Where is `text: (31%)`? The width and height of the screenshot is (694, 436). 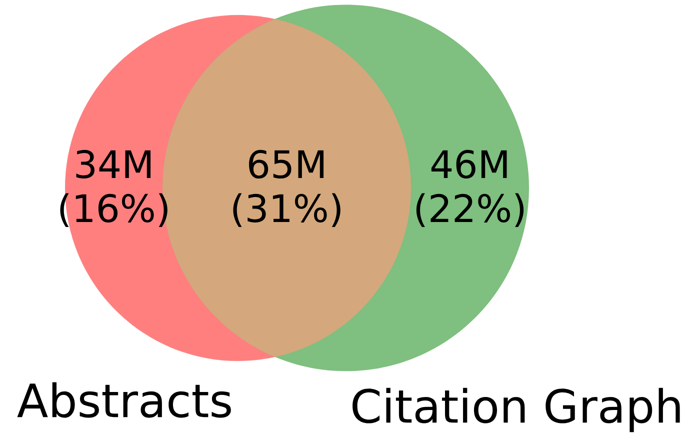 text: (31%) is located at coordinates (286, 210).